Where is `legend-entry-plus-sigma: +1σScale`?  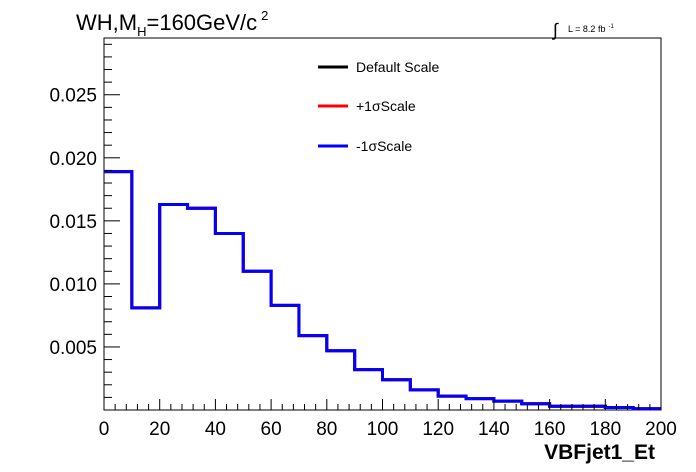 legend-entry-plus-sigma: +1σScale is located at coordinates (367, 106).